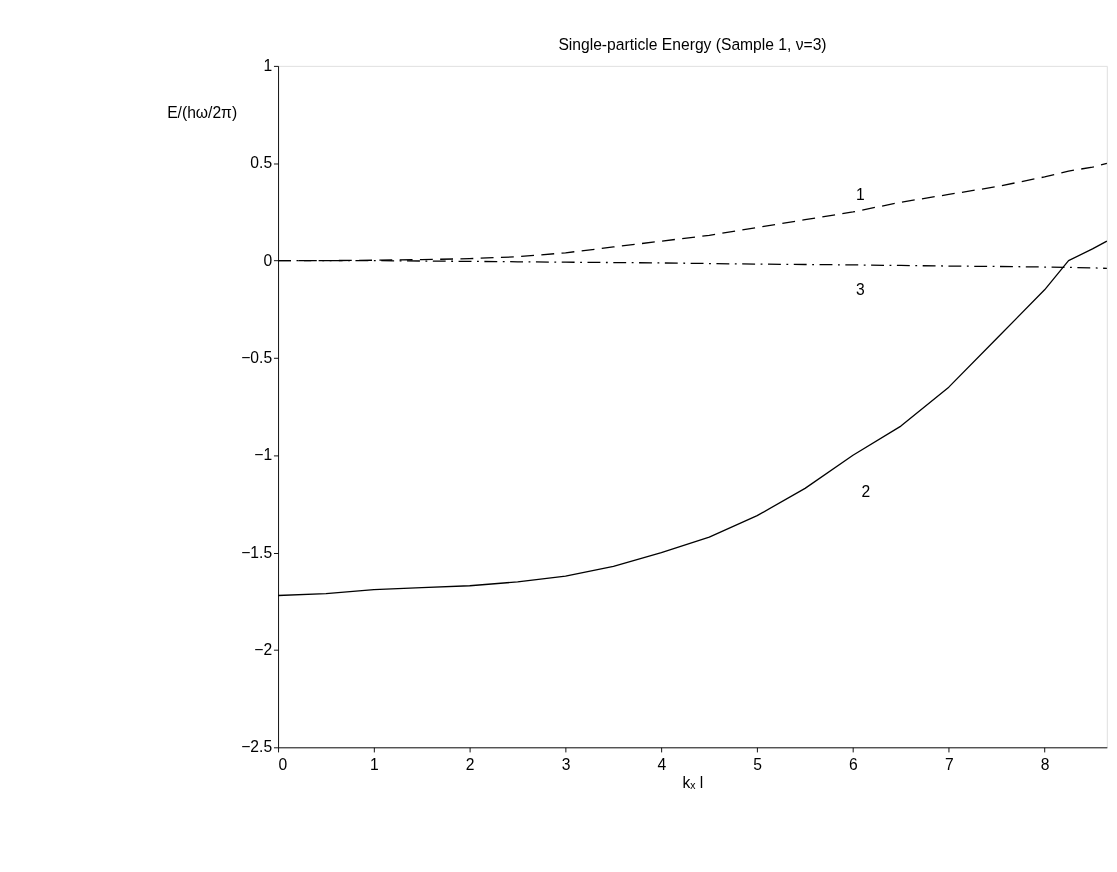 The height and width of the screenshot is (872, 1117). What do you see at coordinates (758, 764) in the screenshot?
I see `x-tick-label: 5` at bounding box center [758, 764].